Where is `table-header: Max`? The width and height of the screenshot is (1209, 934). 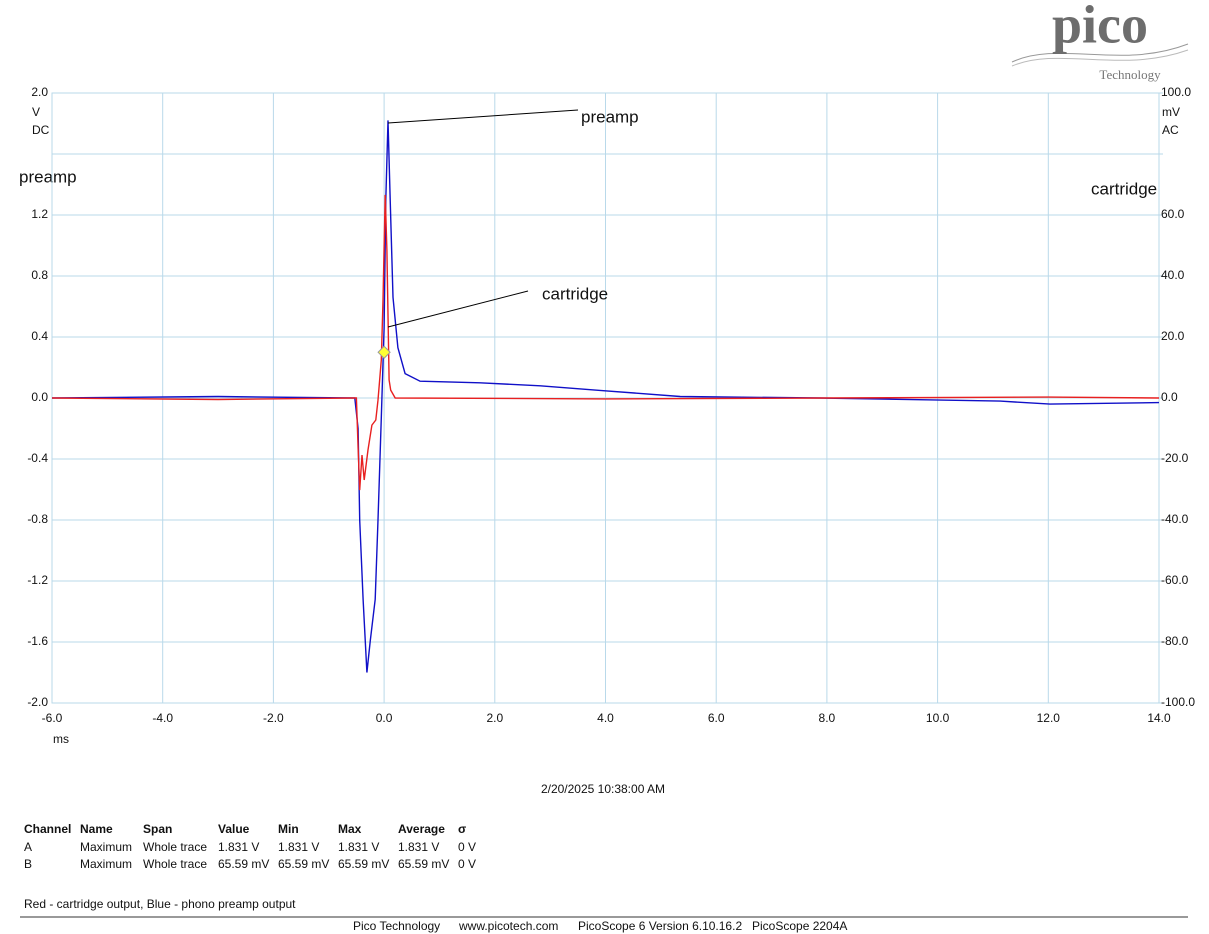
table-header: Max is located at coordinates (350, 829).